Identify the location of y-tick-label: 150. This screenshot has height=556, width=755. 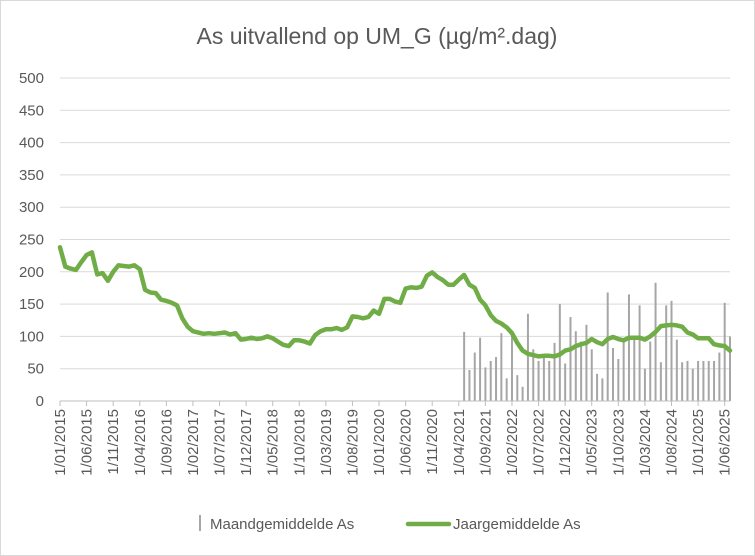
(31, 304).